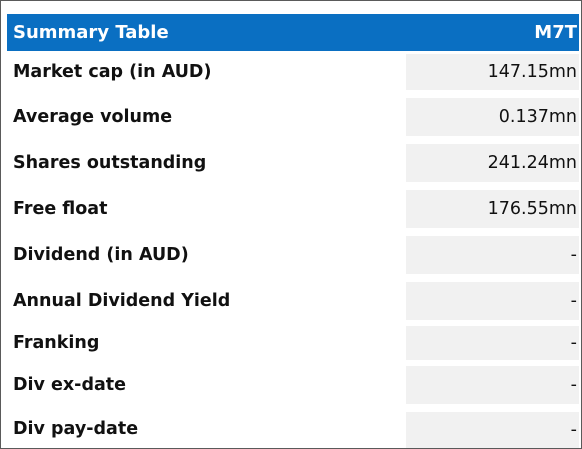  I want to click on table-row: Annual Dividend Yield -, so click(293, 301).